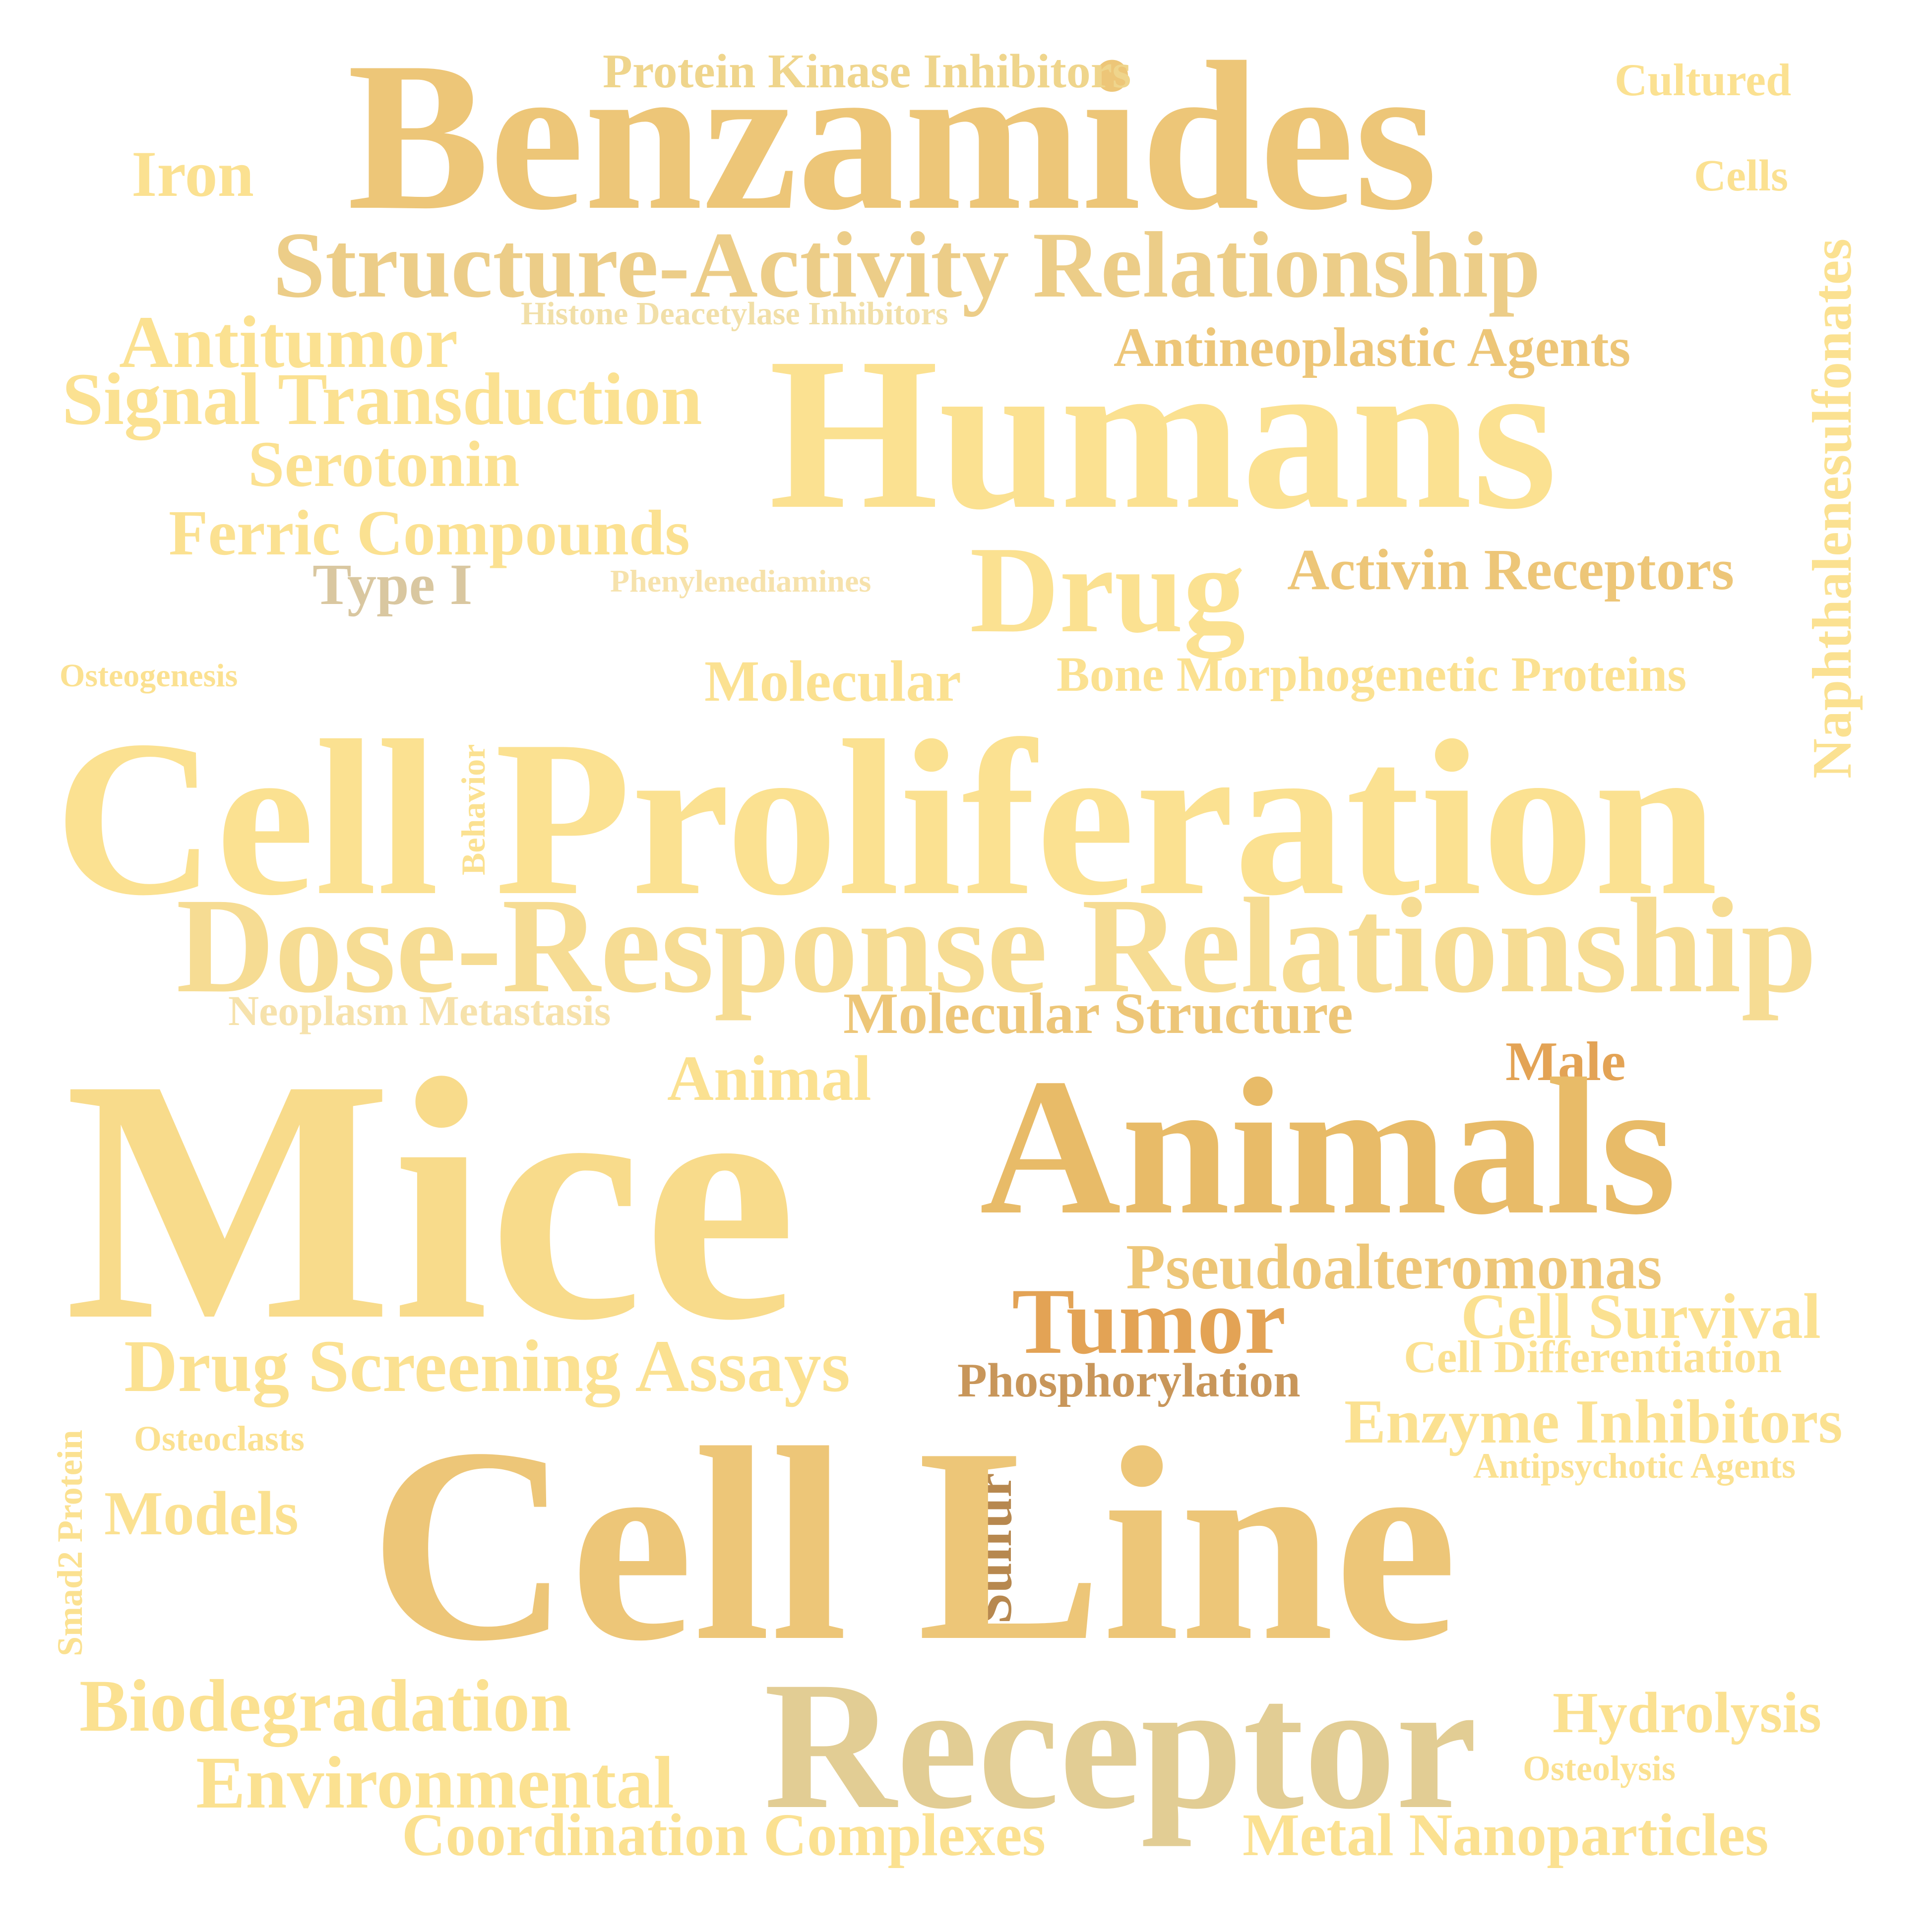 This screenshot has width=1932, height=1932. I want to click on word-cells: Cells, so click(1741, 175).